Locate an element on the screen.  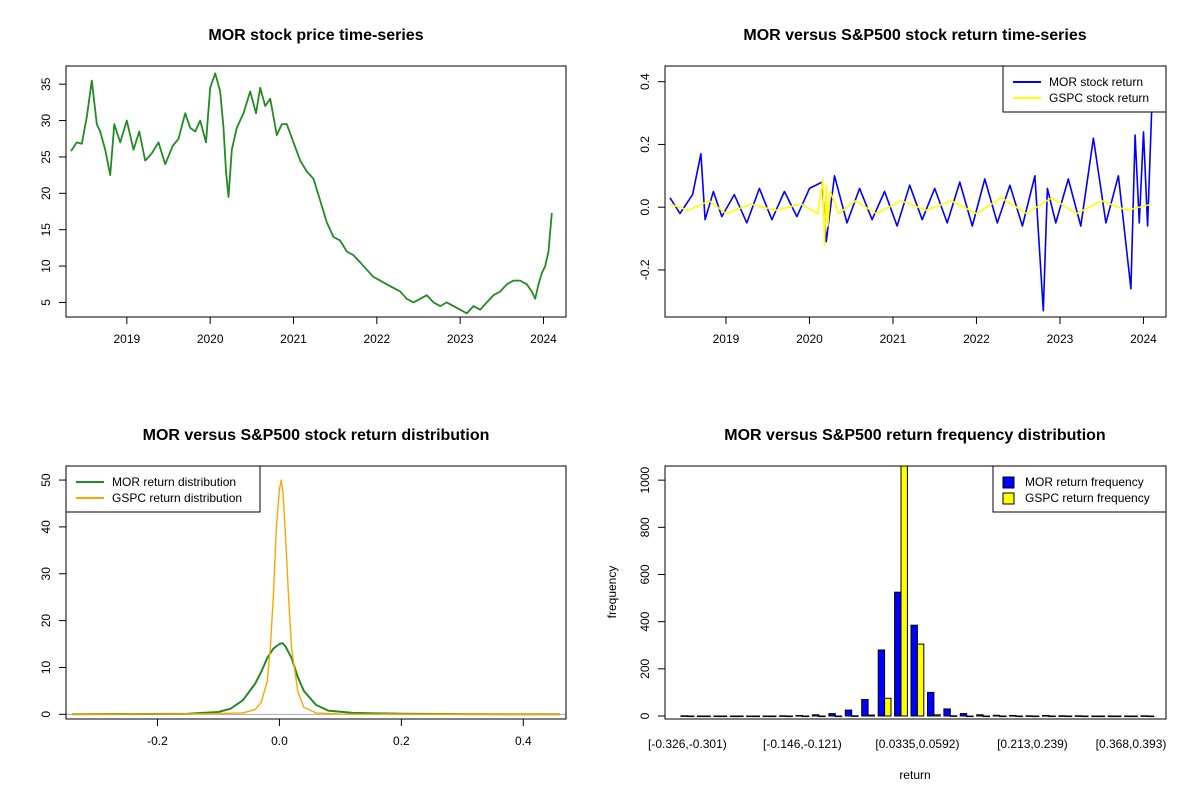
y-tick-label: 25 is located at coordinates (46, 157).